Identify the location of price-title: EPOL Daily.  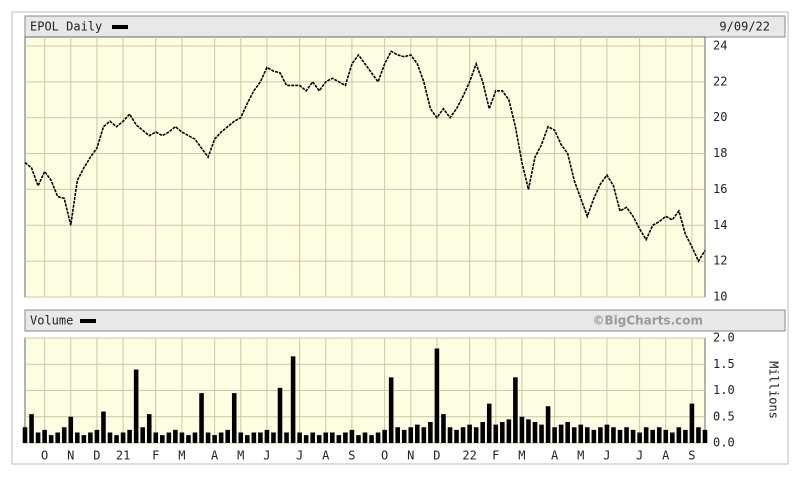
(66, 27).